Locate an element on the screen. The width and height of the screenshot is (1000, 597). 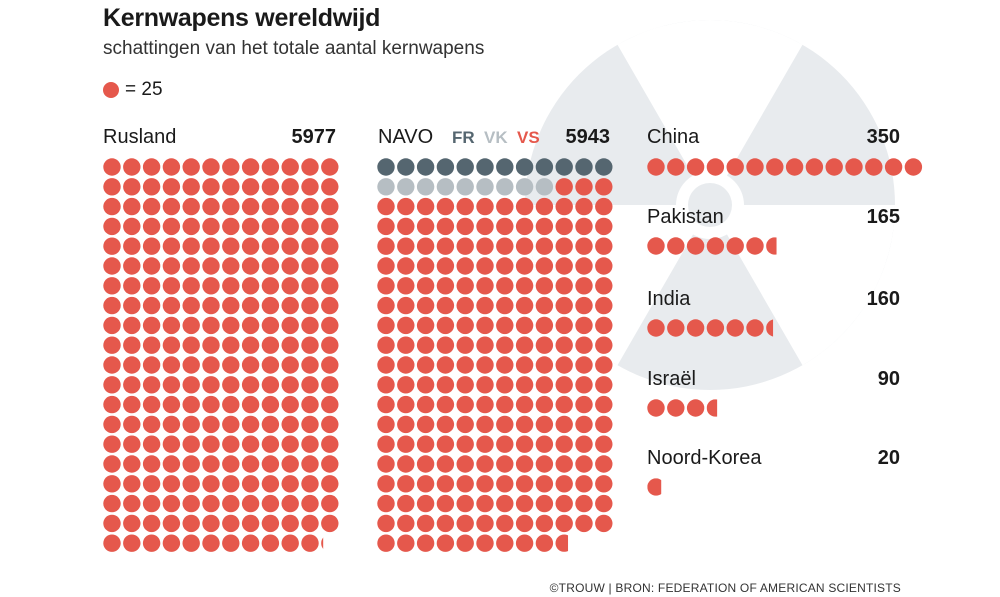
vs-label: VS is located at coordinates (528, 137).